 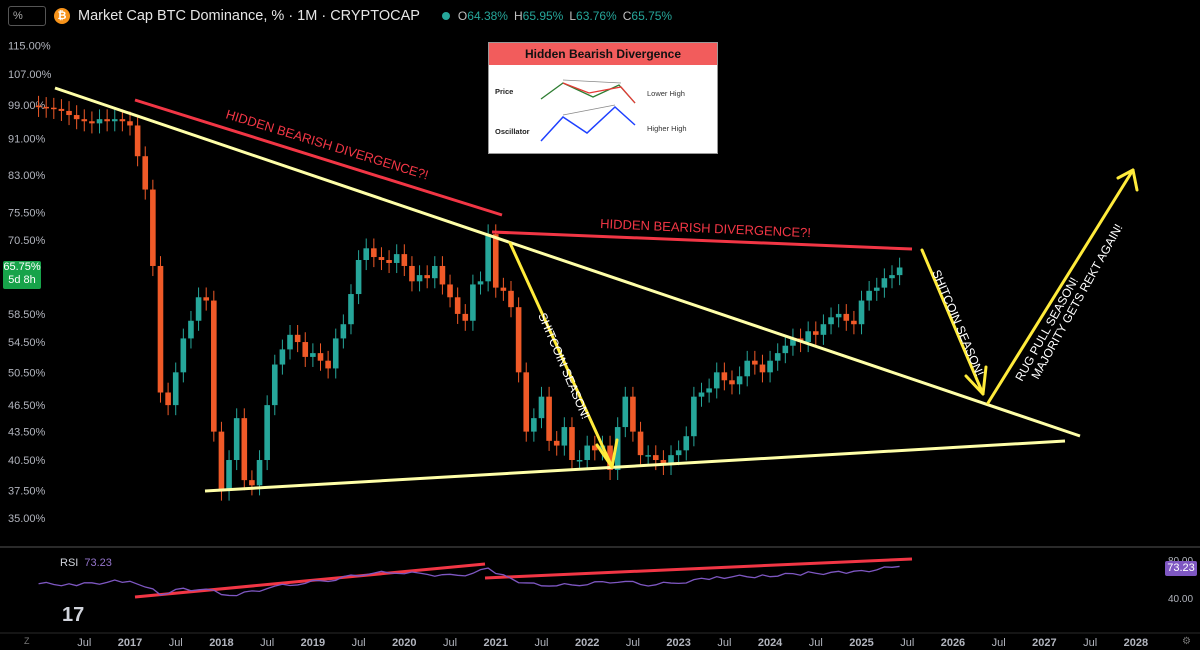 What do you see at coordinates (596, 16) in the screenshot?
I see `ohlc-l-value: 63.76%` at bounding box center [596, 16].